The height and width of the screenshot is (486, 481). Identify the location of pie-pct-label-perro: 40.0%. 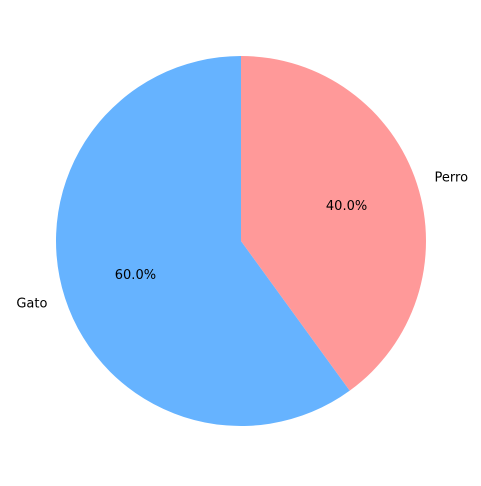
(346, 206).